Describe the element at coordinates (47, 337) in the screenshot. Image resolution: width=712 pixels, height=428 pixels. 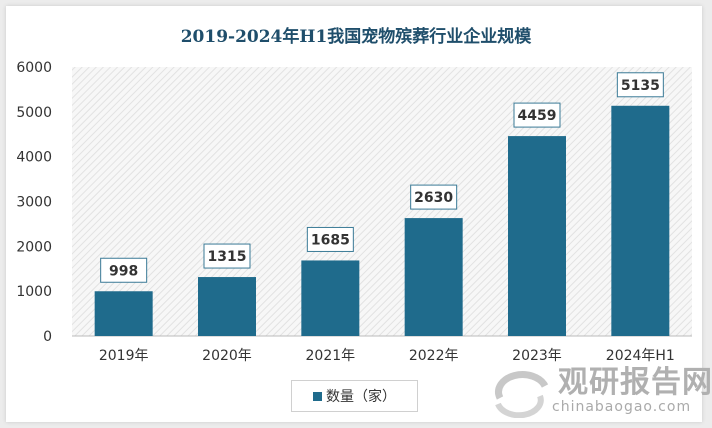
I see `y-tick-label: 0` at that location.